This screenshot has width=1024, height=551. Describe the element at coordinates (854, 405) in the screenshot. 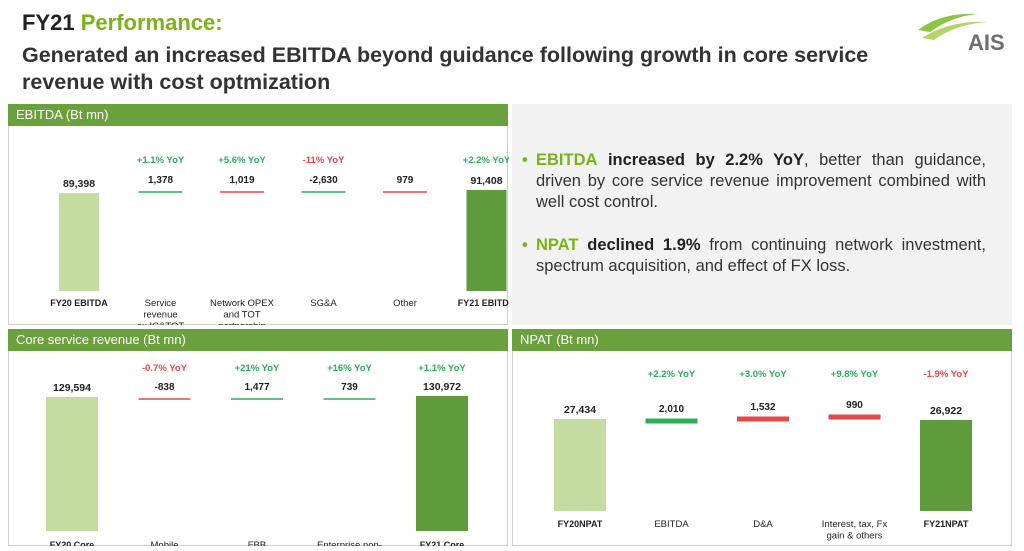

I see `data-label: 990` at that location.